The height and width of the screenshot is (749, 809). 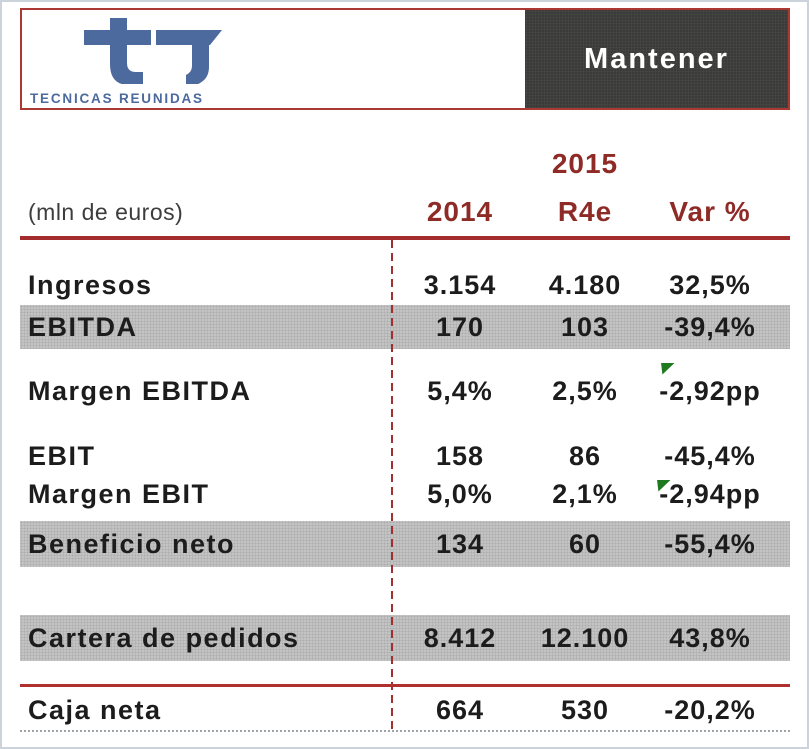 I want to click on row-label: EBIT, so click(x=62, y=455).